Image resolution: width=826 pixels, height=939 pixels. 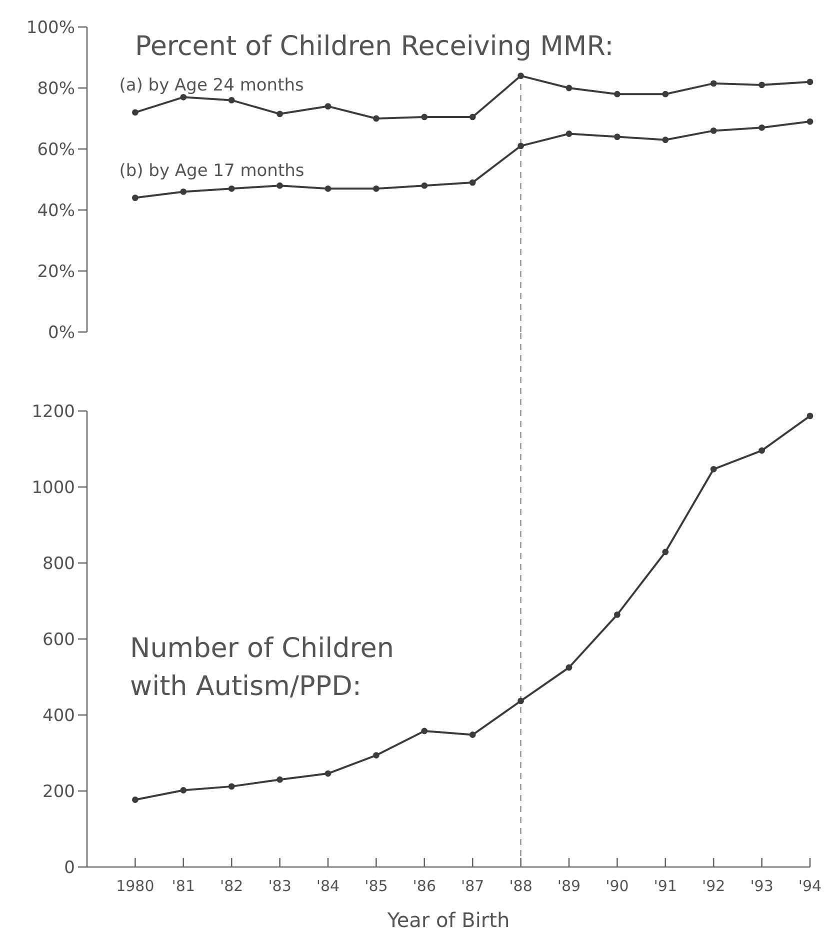 What do you see at coordinates (328, 886) in the screenshot?
I see `x-tick-label: '84` at bounding box center [328, 886].